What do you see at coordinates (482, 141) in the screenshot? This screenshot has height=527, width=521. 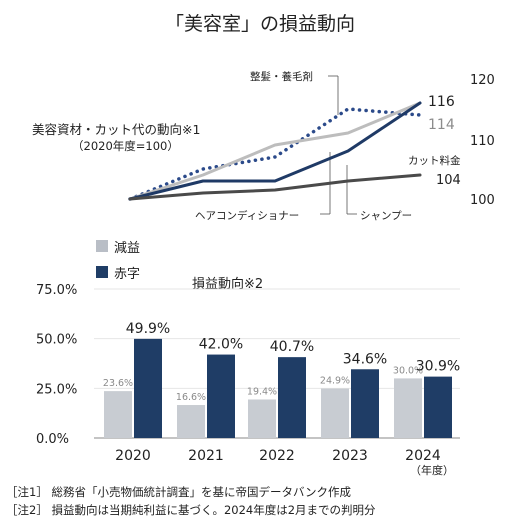 I see `y-tick-label: 110` at bounding box center [482, 141].